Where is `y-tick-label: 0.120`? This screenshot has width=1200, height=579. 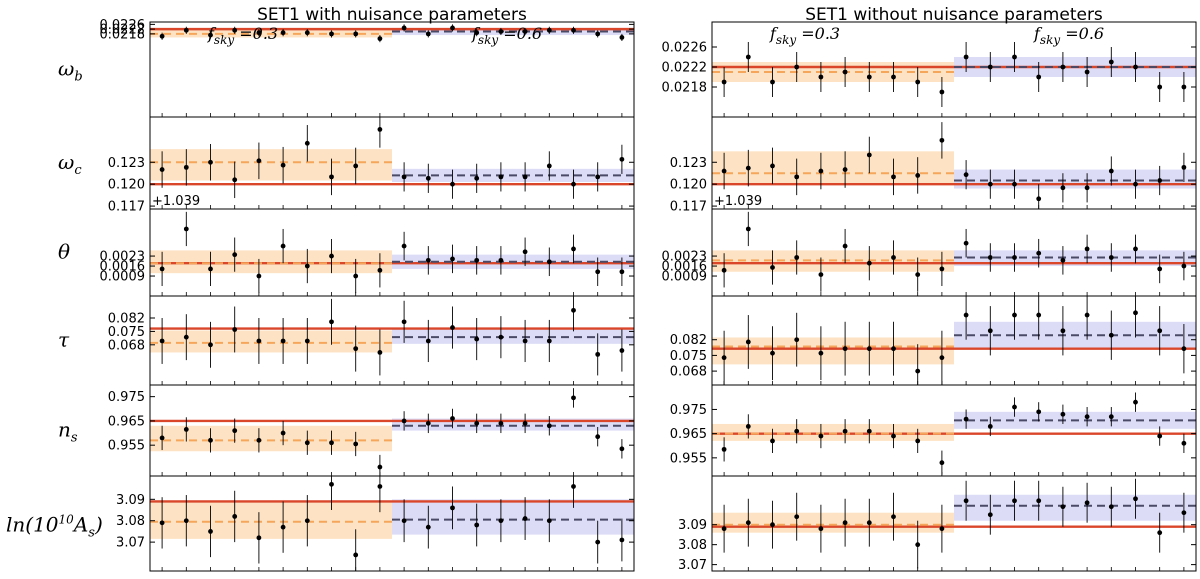
y-tick-label: 0.120 is located at coordinates (126, 185).